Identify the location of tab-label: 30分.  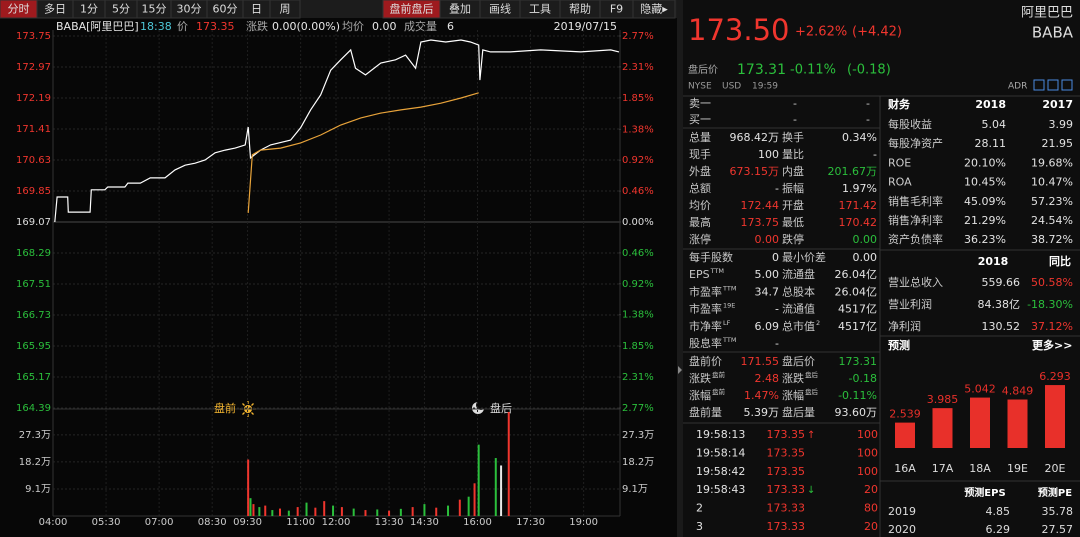
(189, 9).